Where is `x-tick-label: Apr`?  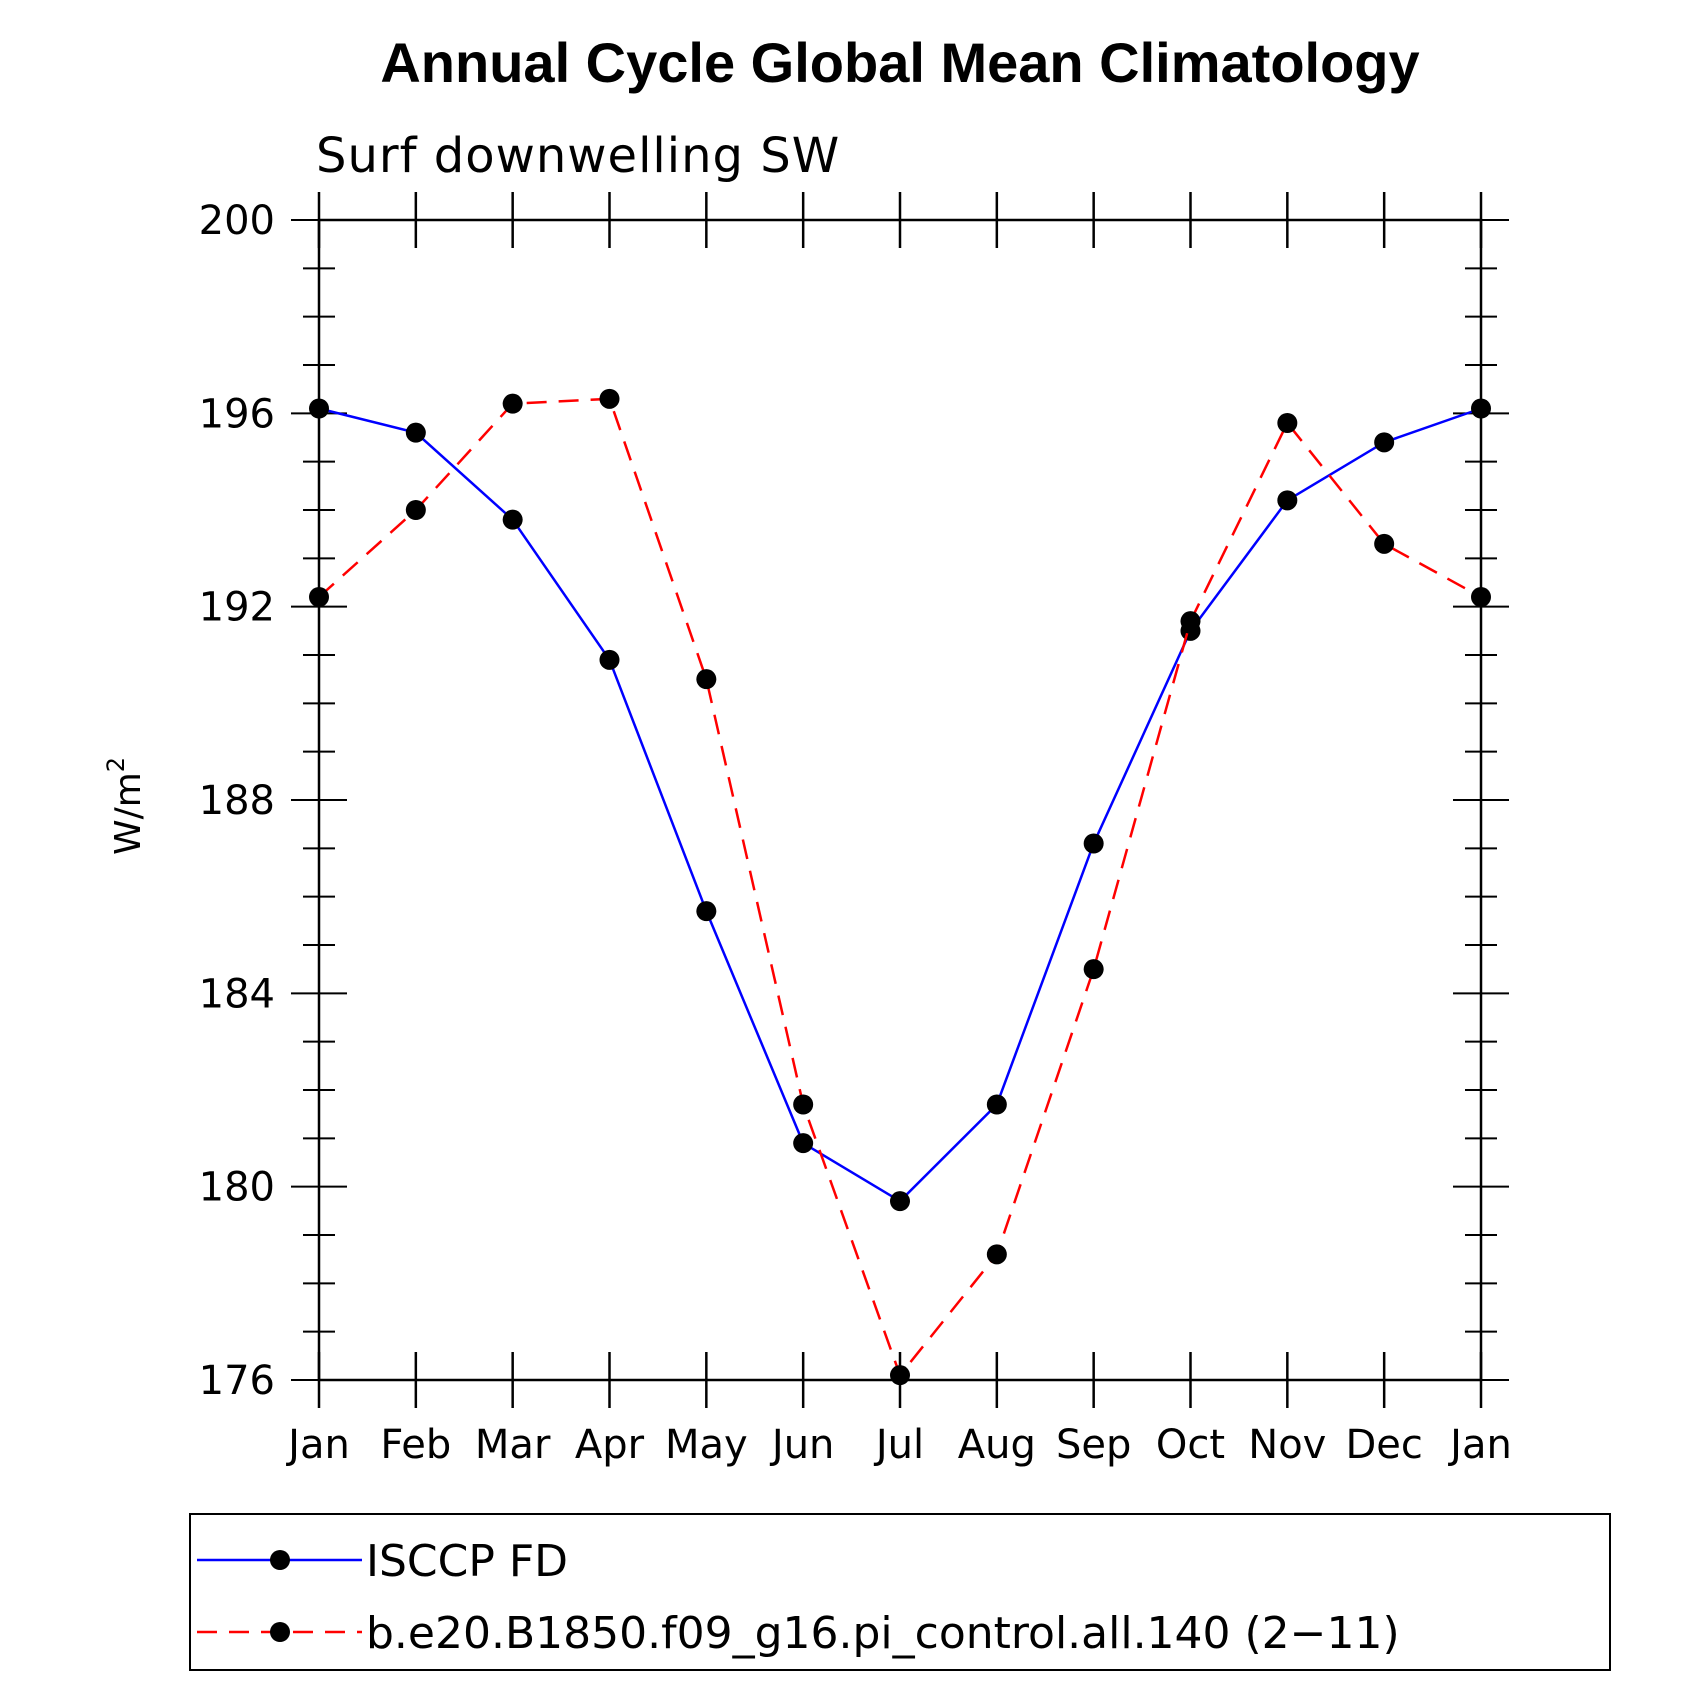 x-tick-label: Apr is located at coordinates (610, 1445).